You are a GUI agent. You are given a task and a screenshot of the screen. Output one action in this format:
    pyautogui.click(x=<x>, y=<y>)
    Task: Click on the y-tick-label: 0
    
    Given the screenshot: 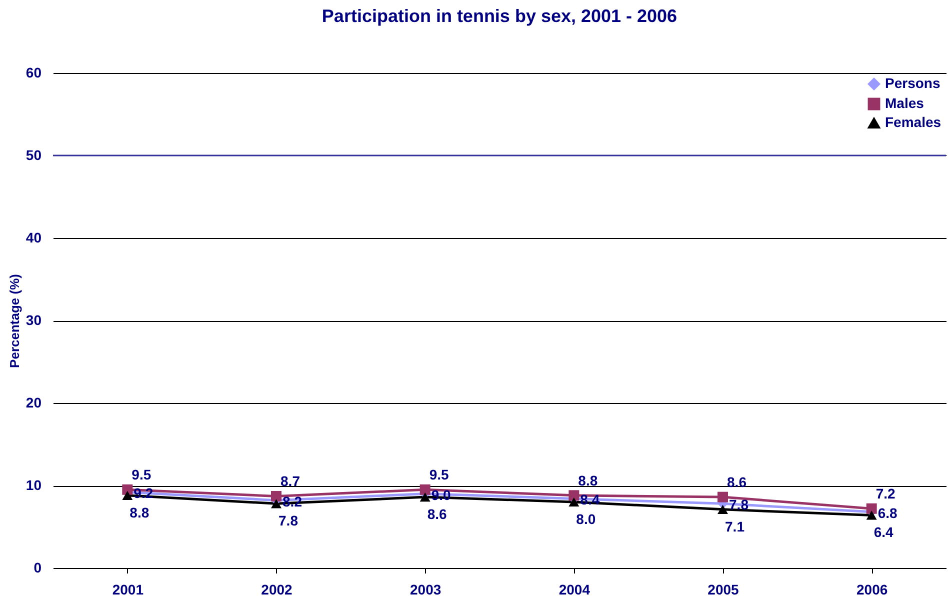 What is the action you would take?
    pyautogui.click(x=38, y=568)
    